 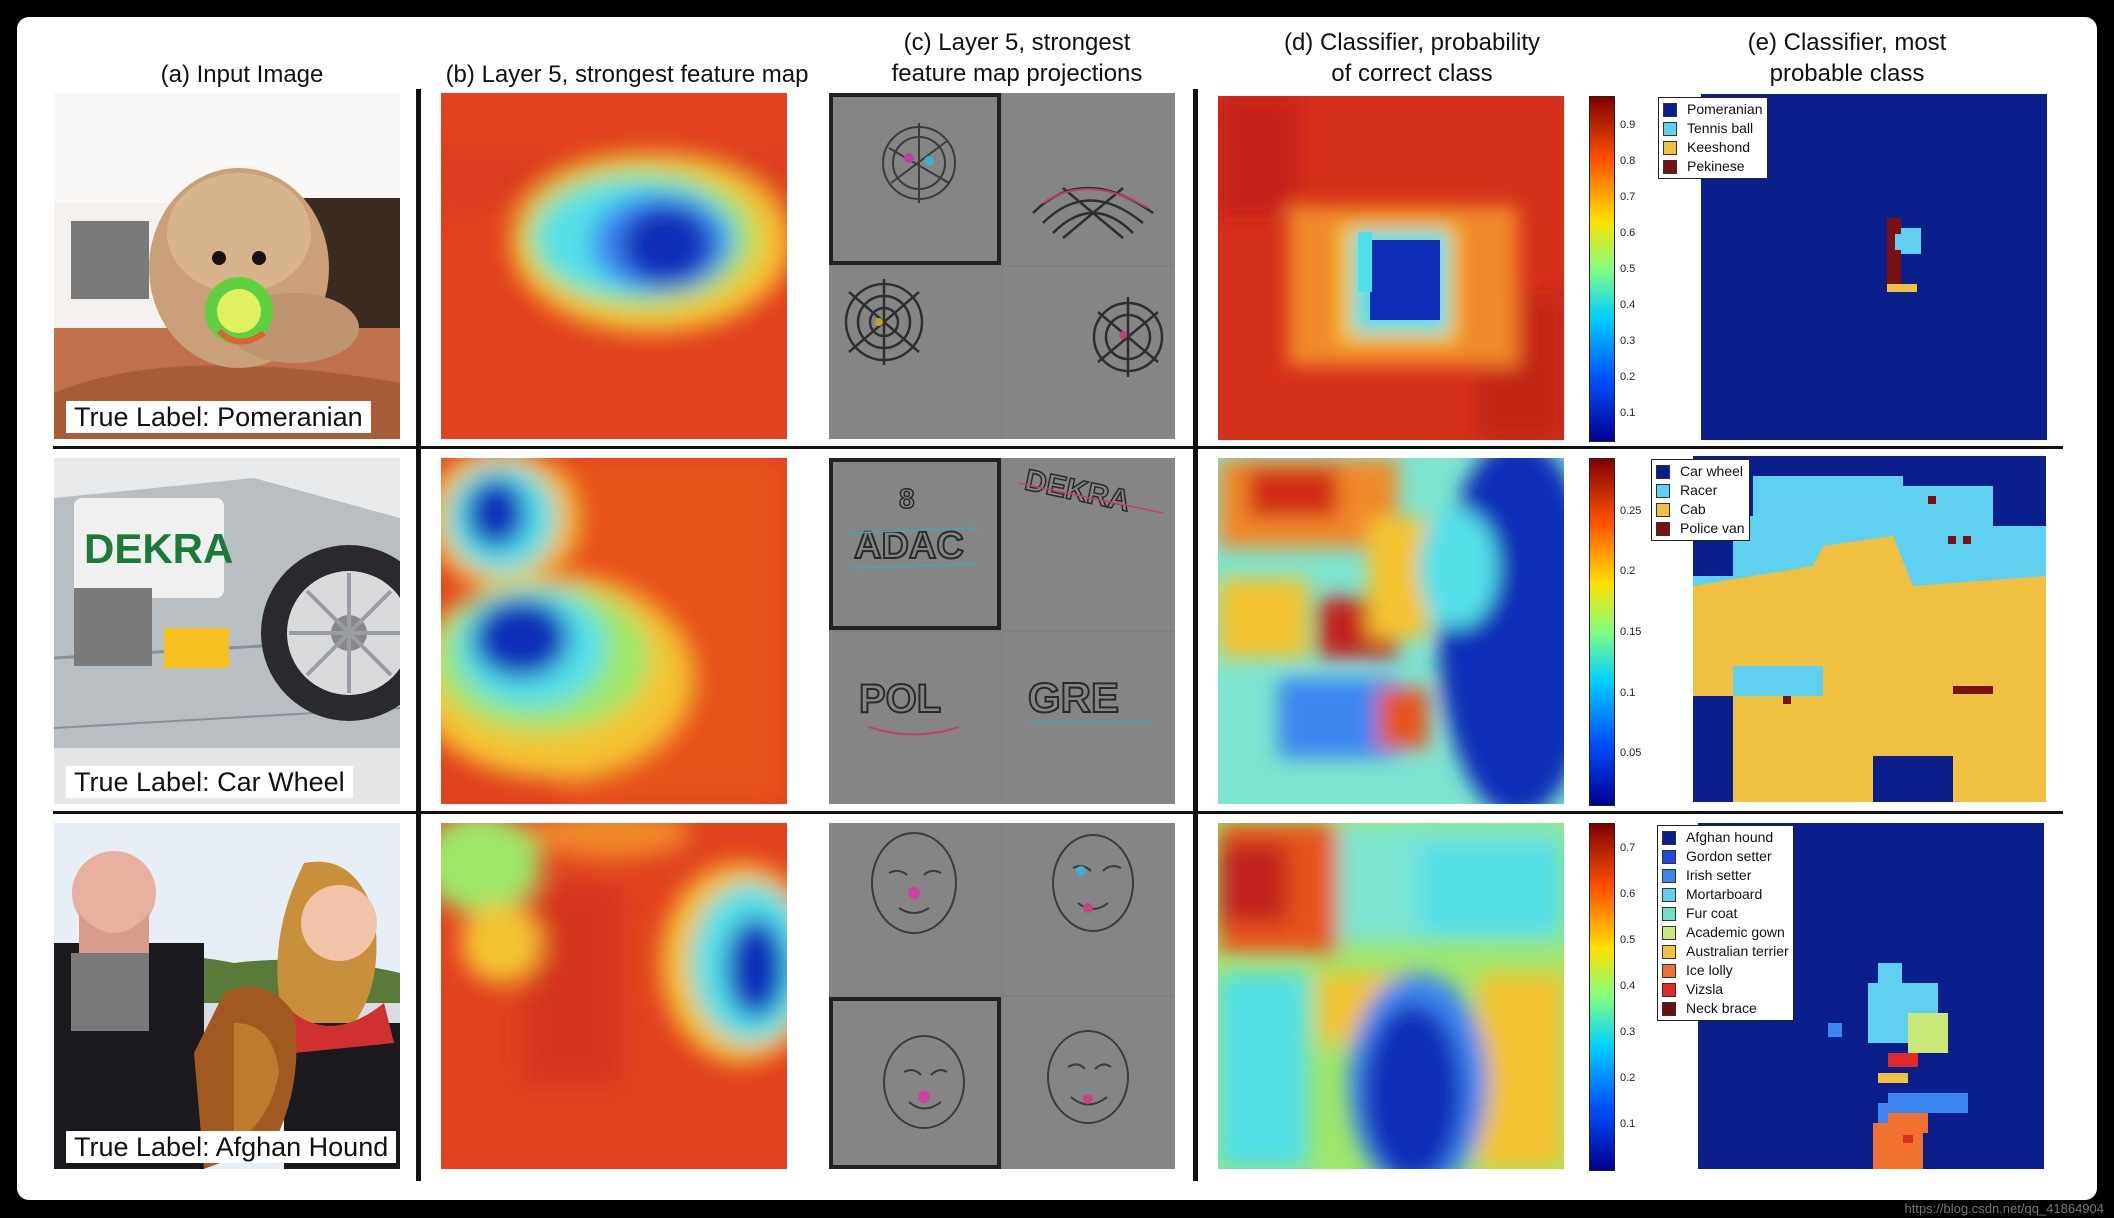 I want to click on input-image-pomeranian: True Label: Pomeranian, so click(x=227, y=266).